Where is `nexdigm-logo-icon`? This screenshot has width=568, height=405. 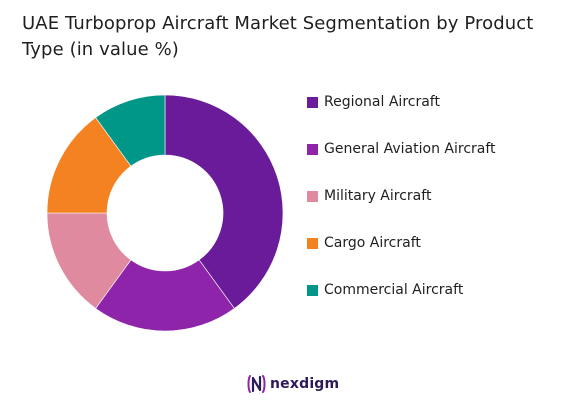 nexdigm-logo-icon is located at coordinates (256, 384).